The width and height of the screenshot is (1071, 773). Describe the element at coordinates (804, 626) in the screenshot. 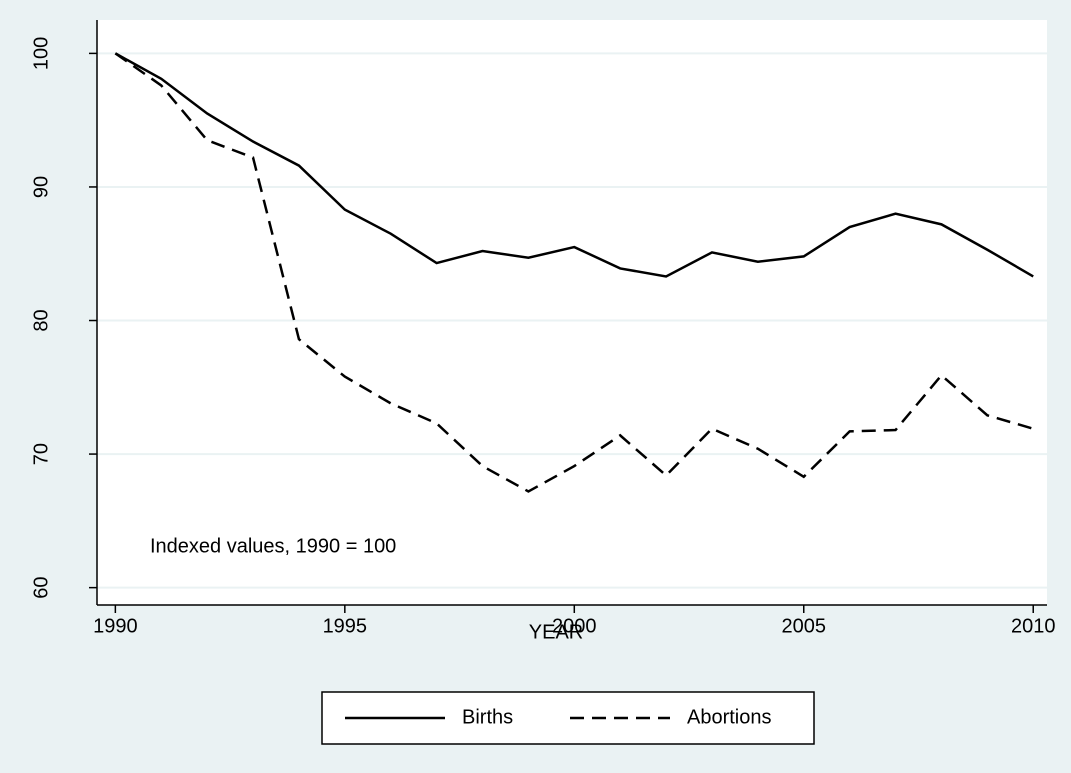

I see `x-tick-label: 2005` at that location.